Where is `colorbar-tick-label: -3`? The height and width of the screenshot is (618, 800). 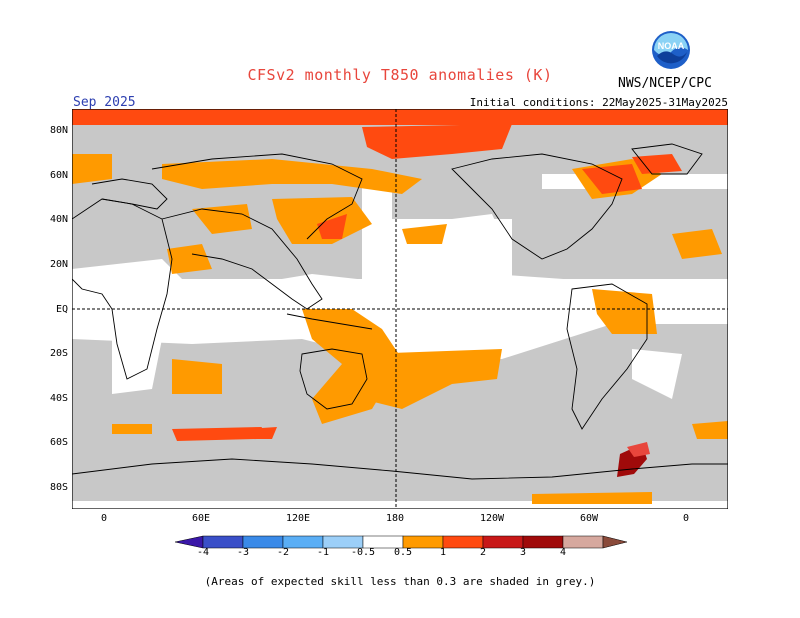
colorbar-tick-label: -3 is located at coordinates (243, 552).